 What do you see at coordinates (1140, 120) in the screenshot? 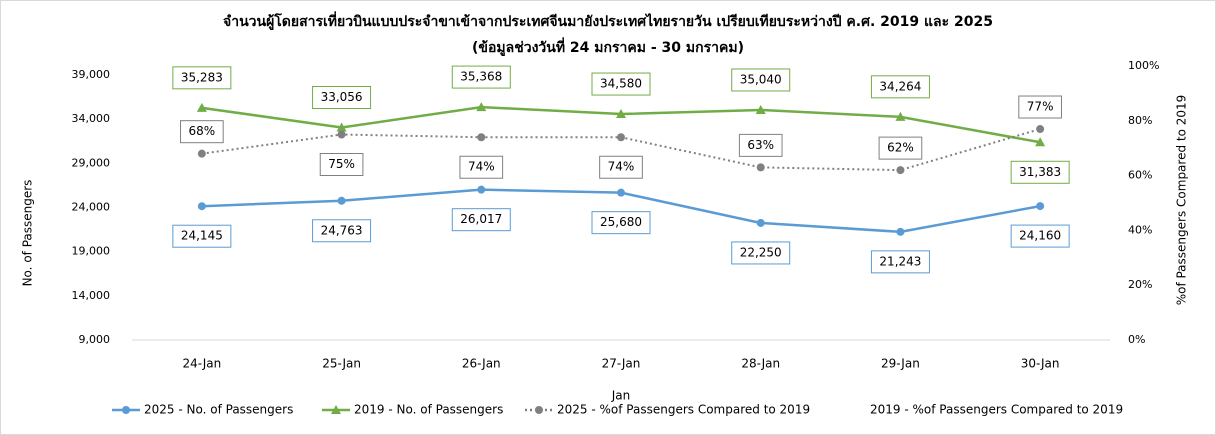
I see `y2-tick-label: 80%` at bounding box center [1140, 120].